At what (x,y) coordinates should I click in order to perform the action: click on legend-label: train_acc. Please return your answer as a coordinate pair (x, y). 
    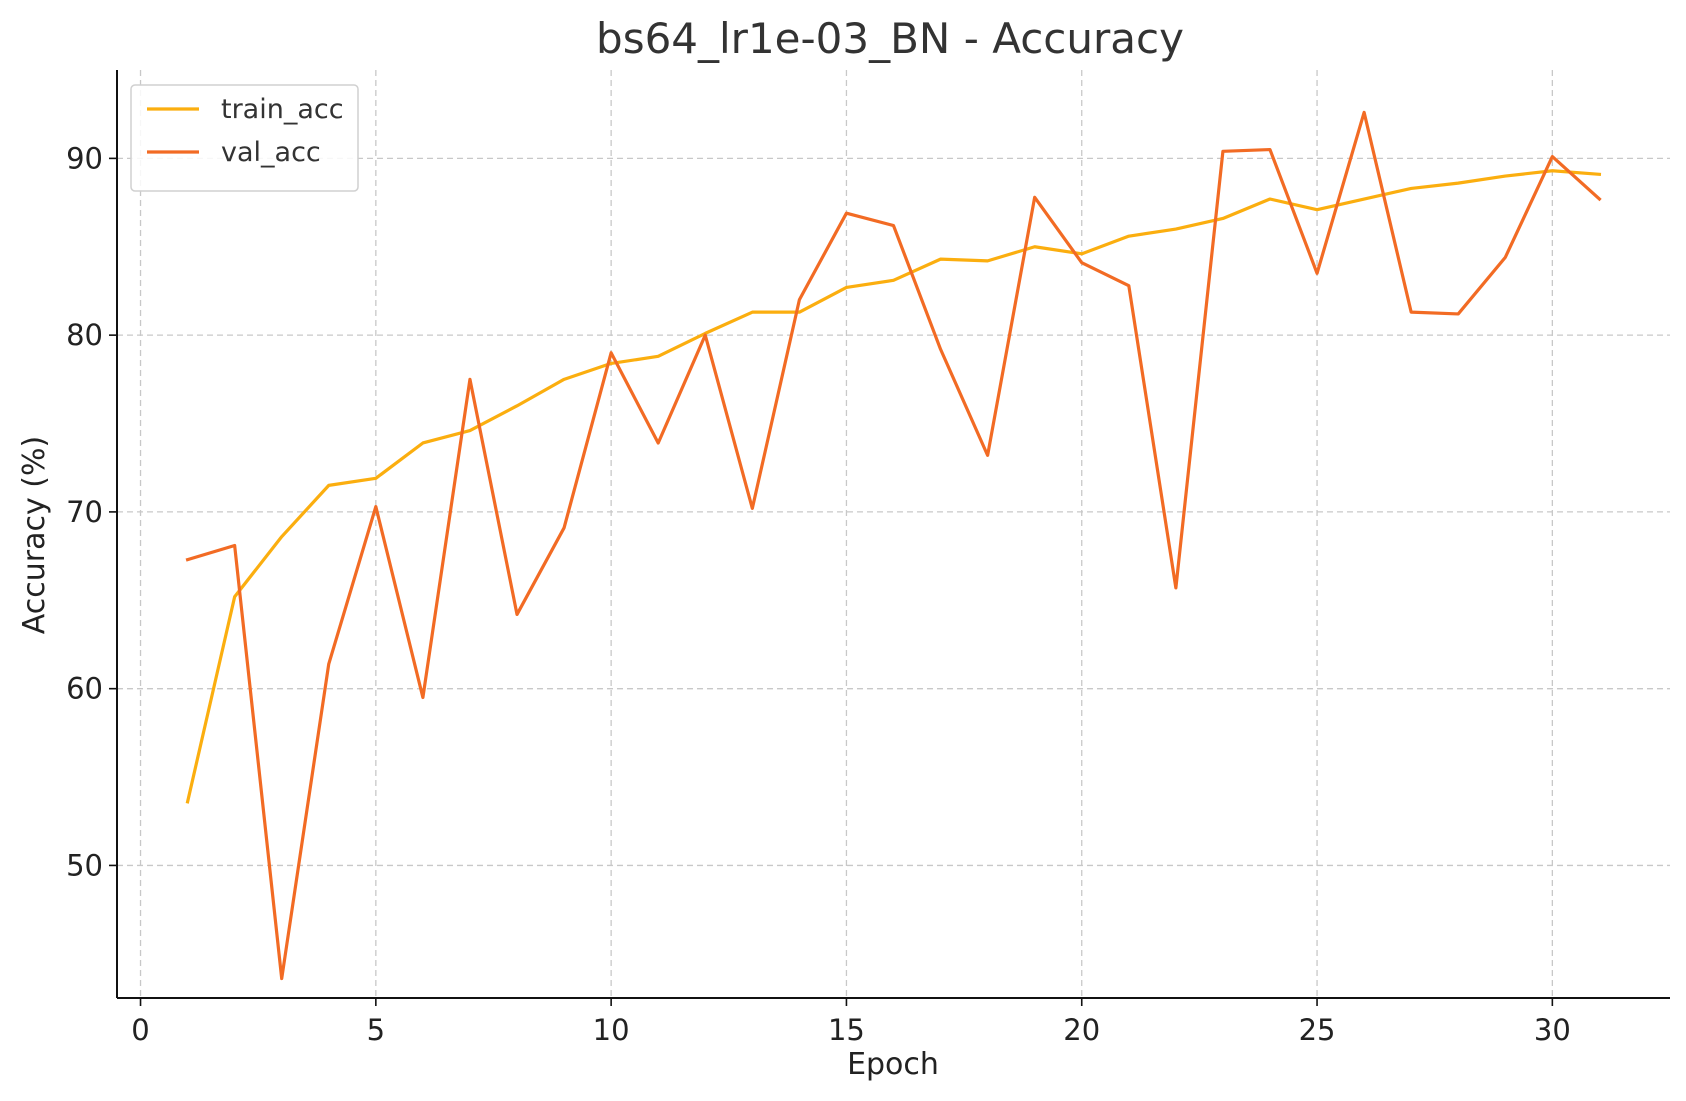
    Looking at the image, I should click on (282, 109).